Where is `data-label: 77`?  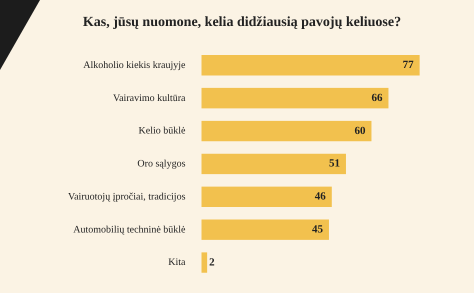 data-label: 77 is located at coordinates (408, 65).